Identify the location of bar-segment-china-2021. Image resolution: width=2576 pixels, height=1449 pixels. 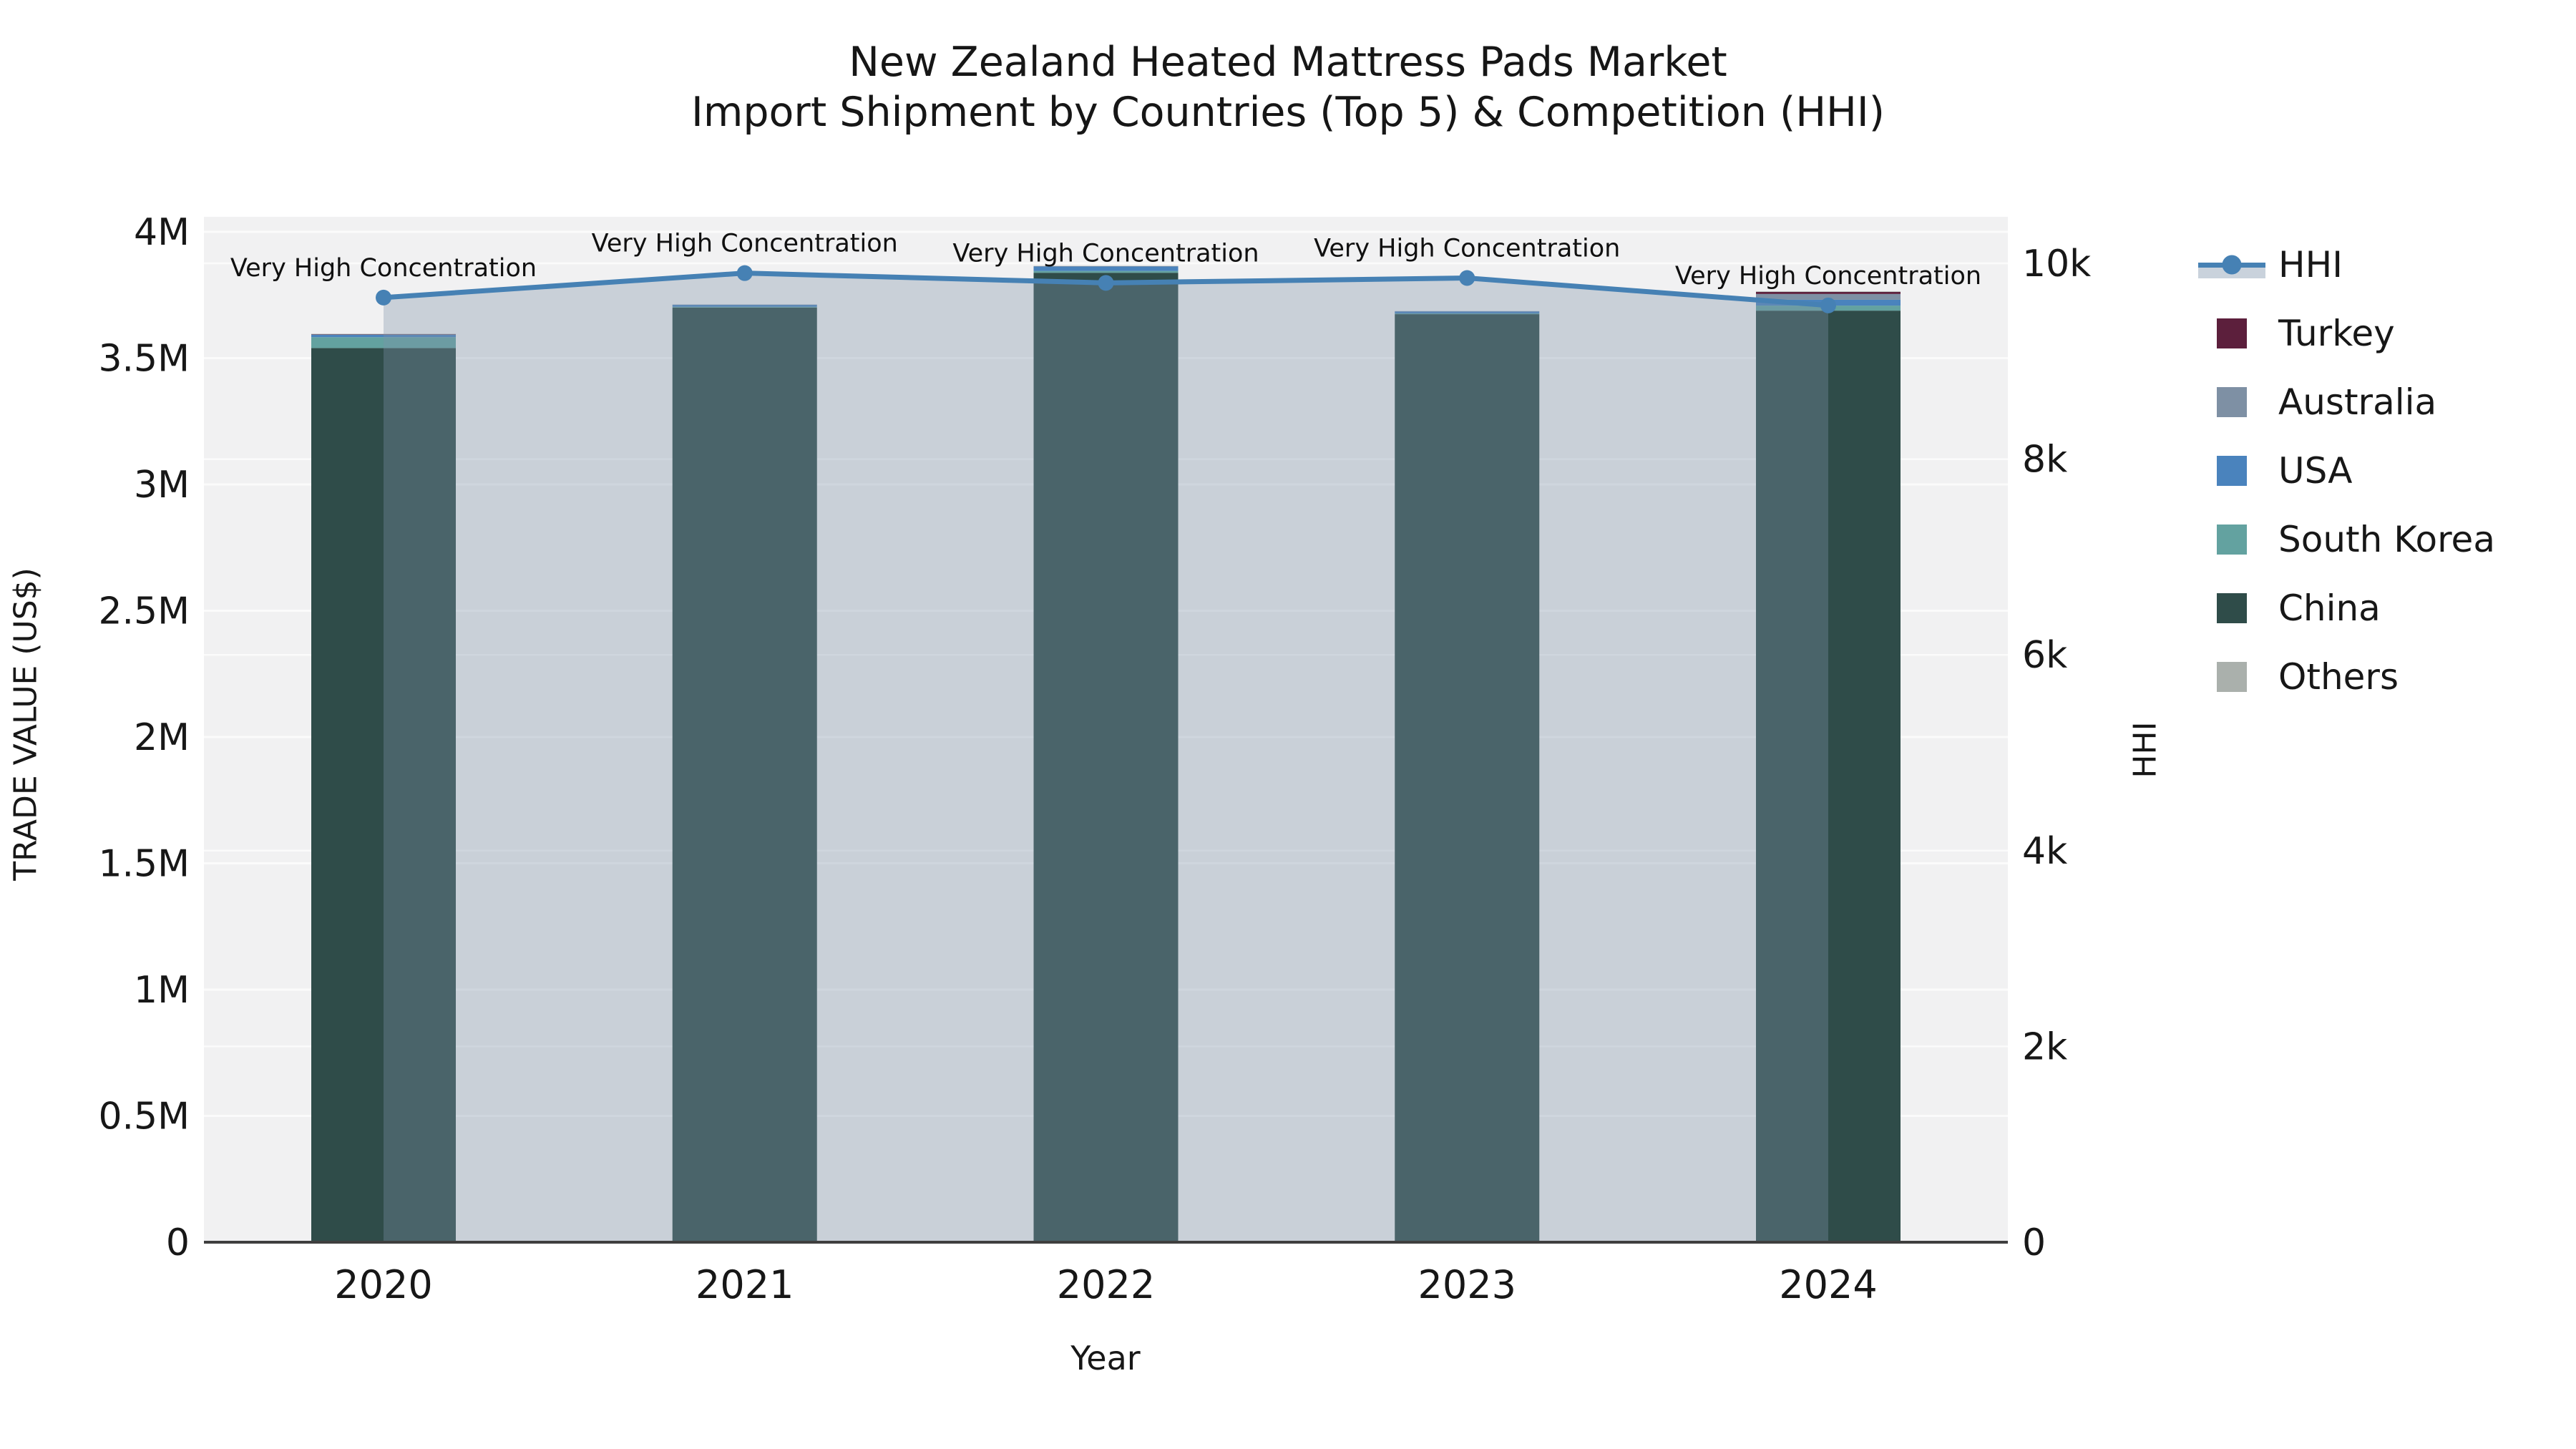
(744, 774).